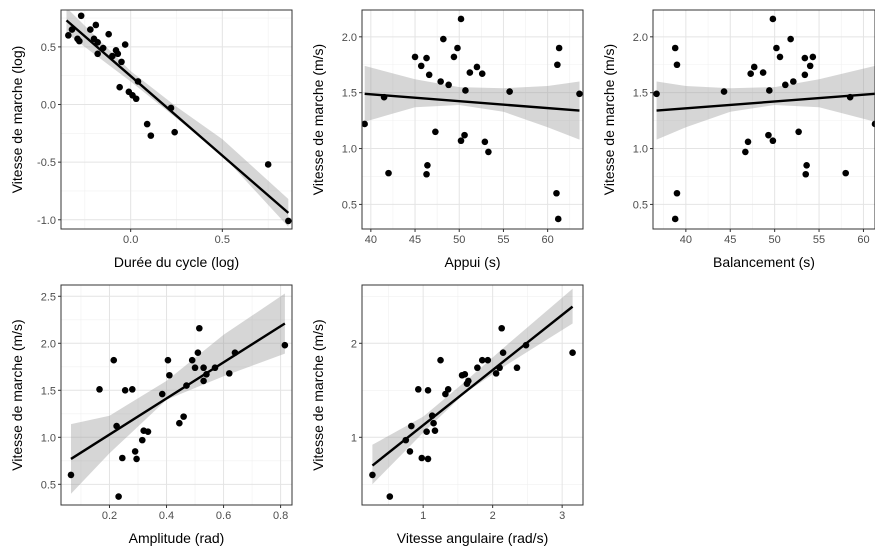  What do you see at coordinates (640, 150) in the screenshot?
I see `y-tick-label: 1.0` at bounding box center [640, 150].